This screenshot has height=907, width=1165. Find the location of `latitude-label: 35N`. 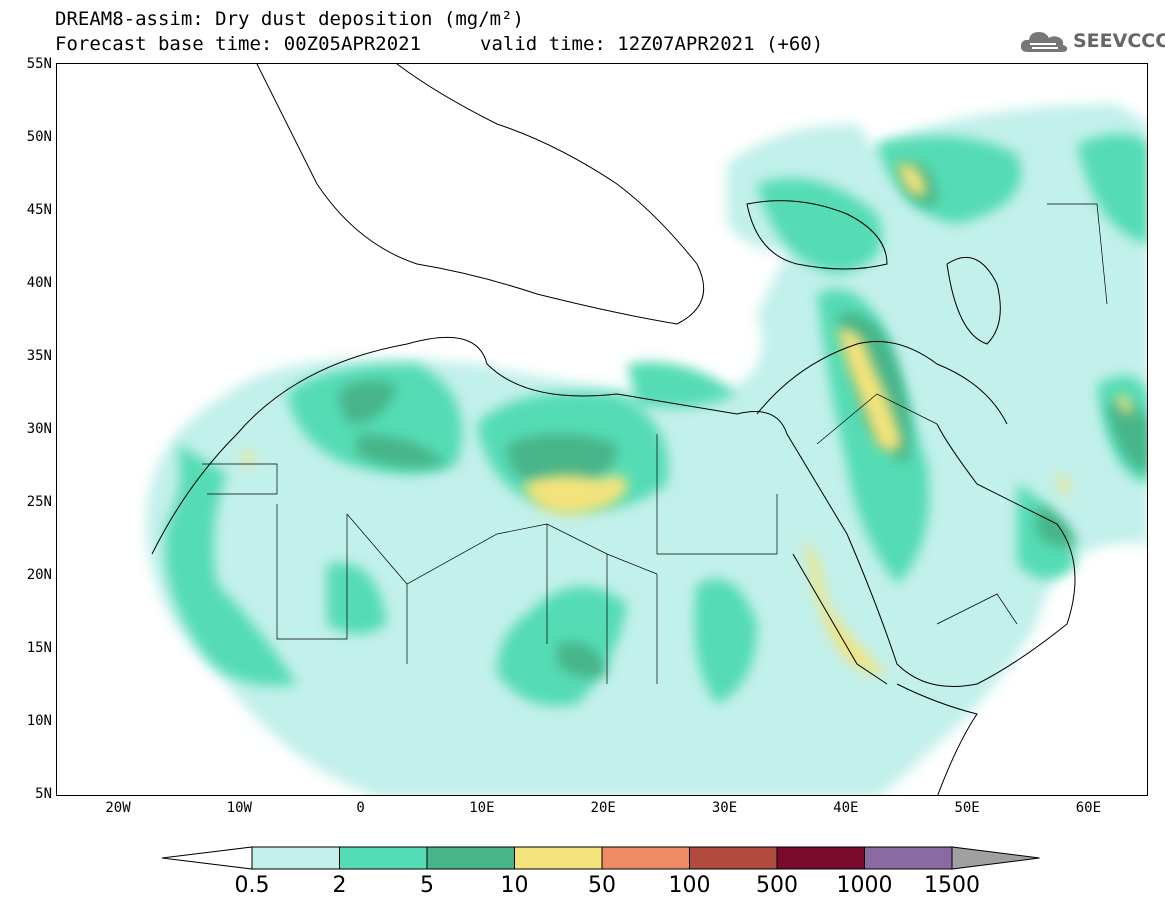

latitude-label: 35N is located at coordinates (39, 356).